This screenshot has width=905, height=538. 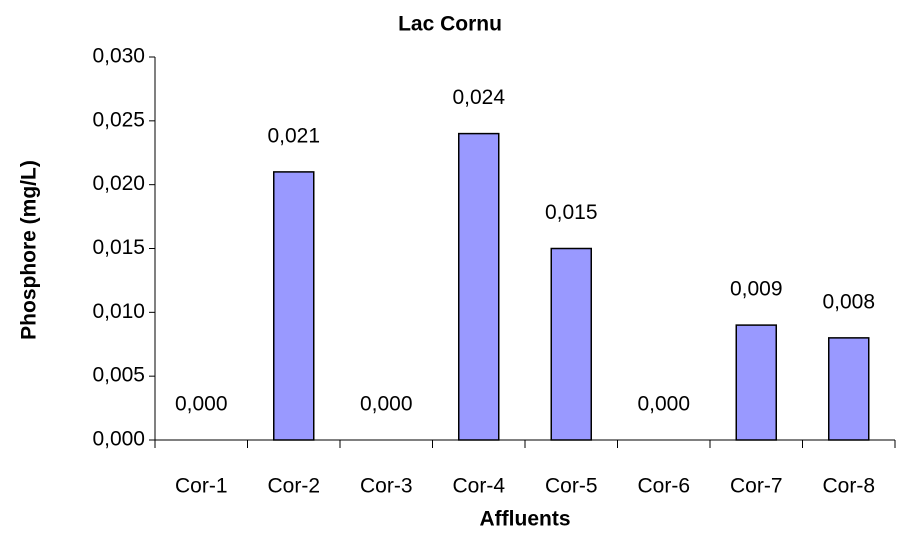 I want to click on y-axis-label: Phosphore (mg/L), so click(x=29, y=250).